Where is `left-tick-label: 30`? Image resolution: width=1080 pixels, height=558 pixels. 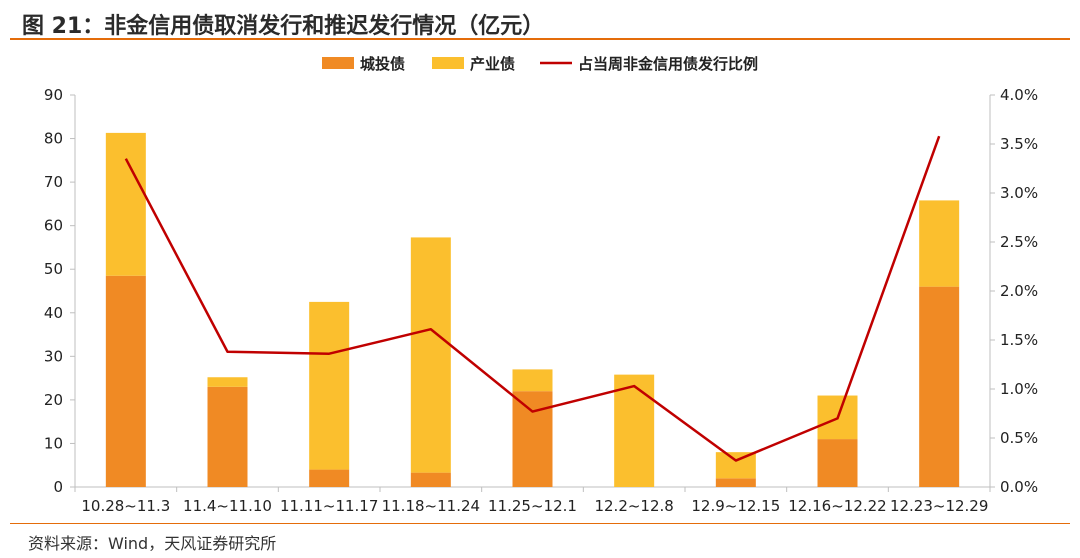 left-tick-label: 30 is located at coordinates (53, 356).